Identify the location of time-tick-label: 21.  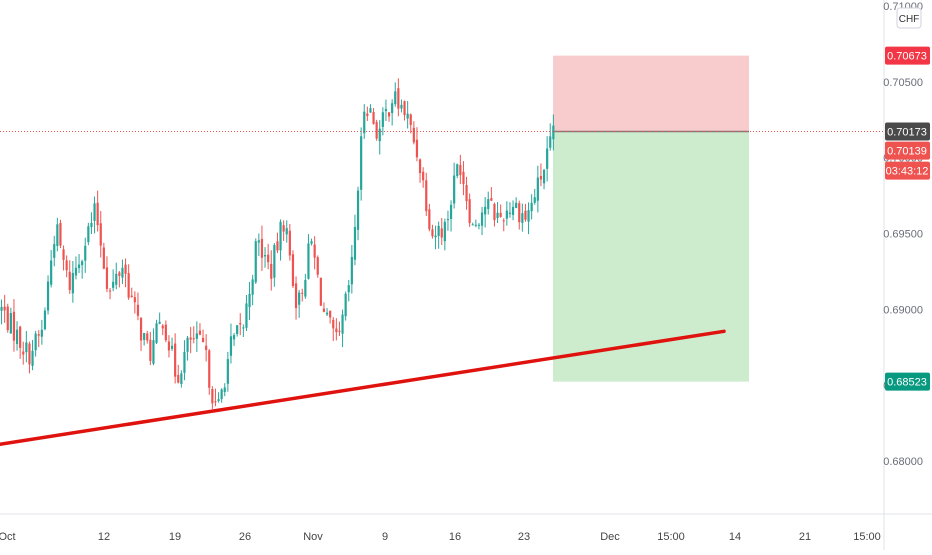
(805, 537).